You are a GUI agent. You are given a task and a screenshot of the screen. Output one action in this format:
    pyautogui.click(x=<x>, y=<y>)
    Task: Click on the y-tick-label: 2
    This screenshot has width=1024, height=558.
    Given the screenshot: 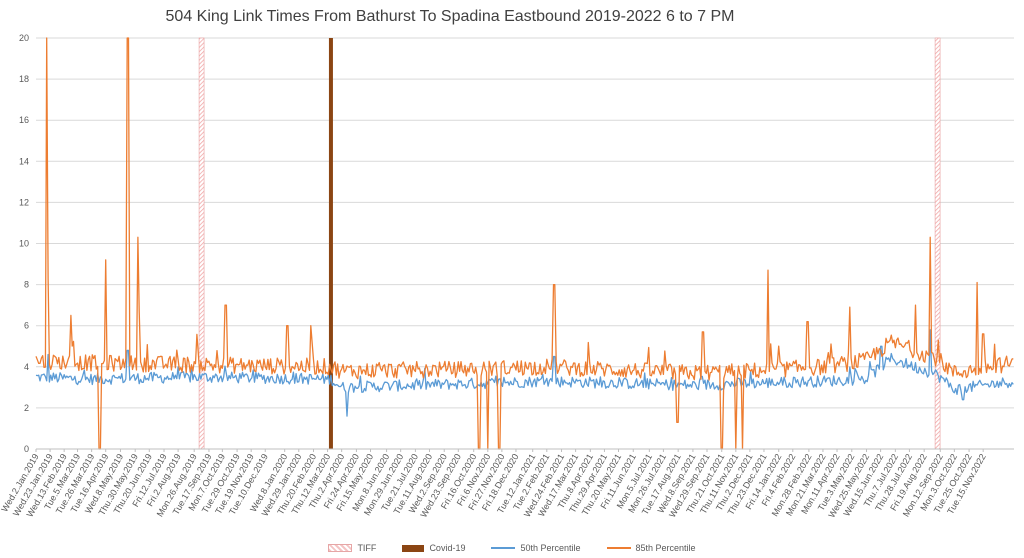 What is the action you would take?
    pyautogui.click(x=26, y=408)
    